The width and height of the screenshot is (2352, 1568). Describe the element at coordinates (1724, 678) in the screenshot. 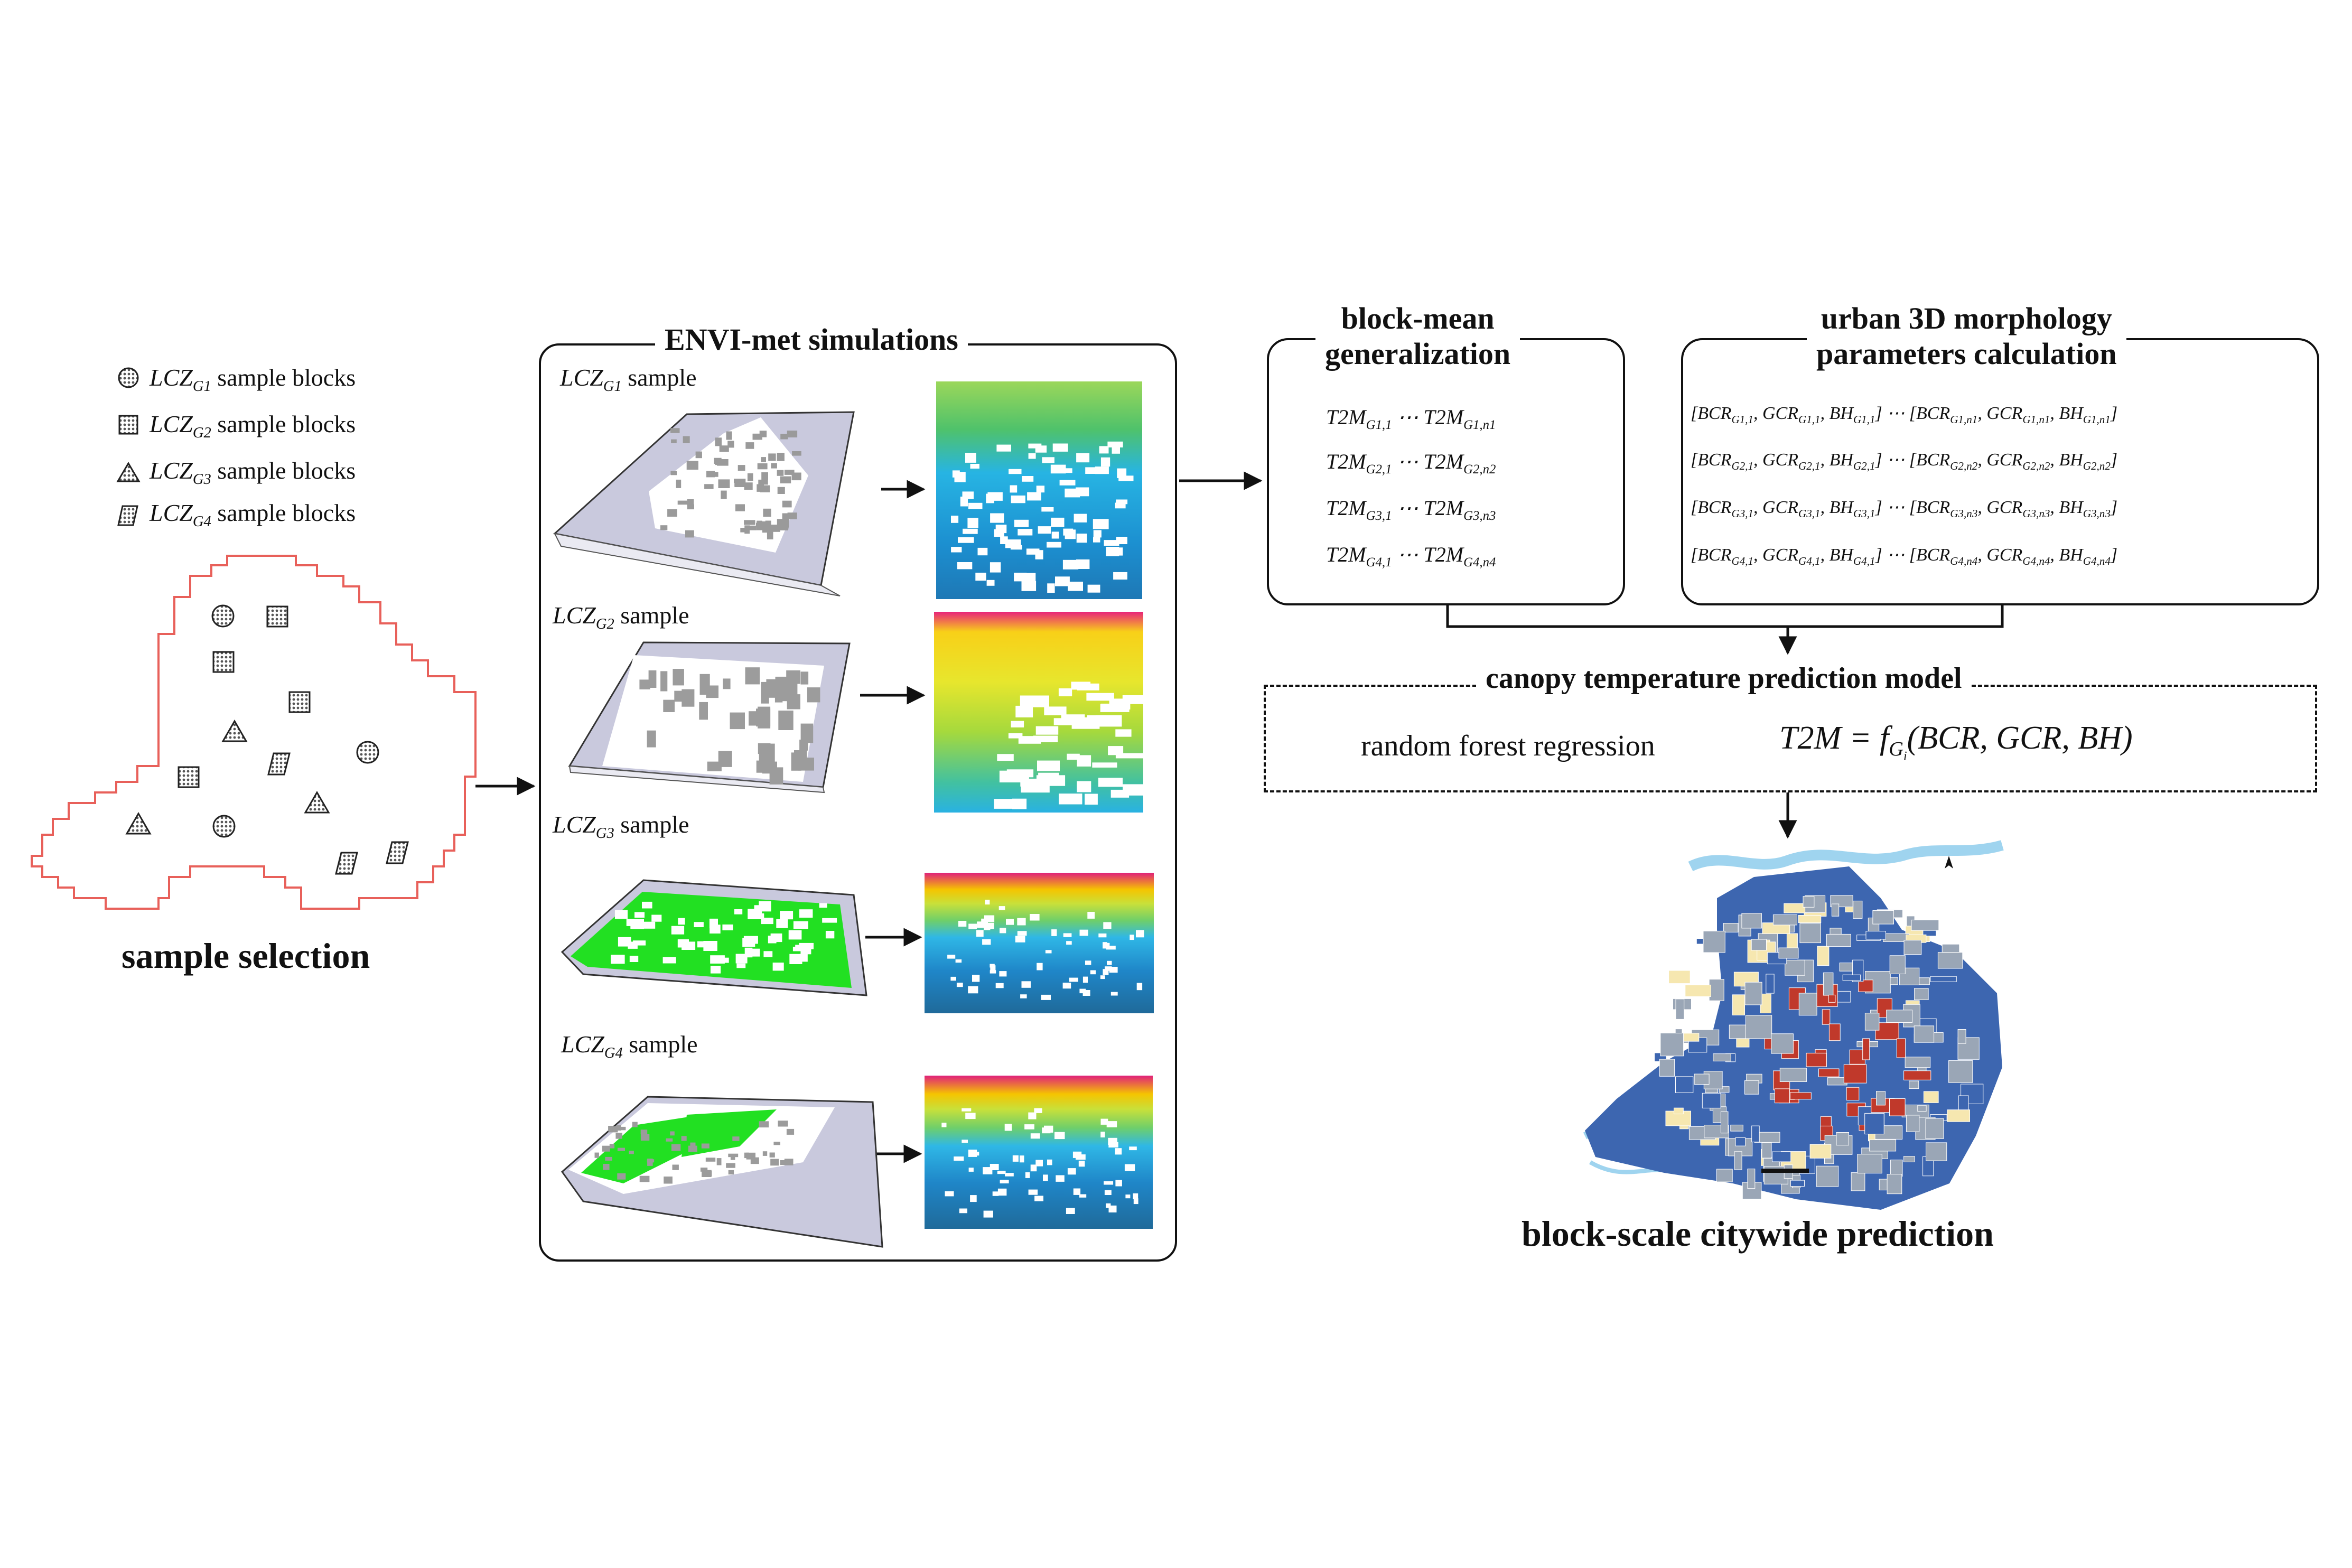

I see `prediction-model-title: canopy temperature prediction model` at that location.